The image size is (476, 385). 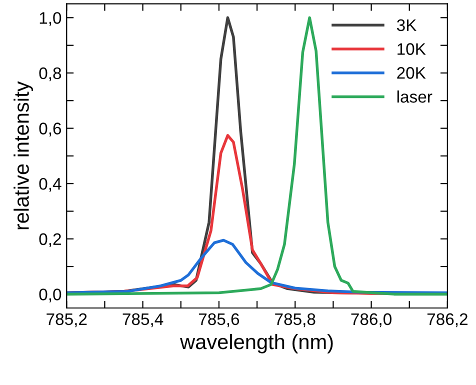 What do you see at coordinates (406, 25) in the screenshot?
I see `legend-label: 3K` at bounding box center [406, 25].